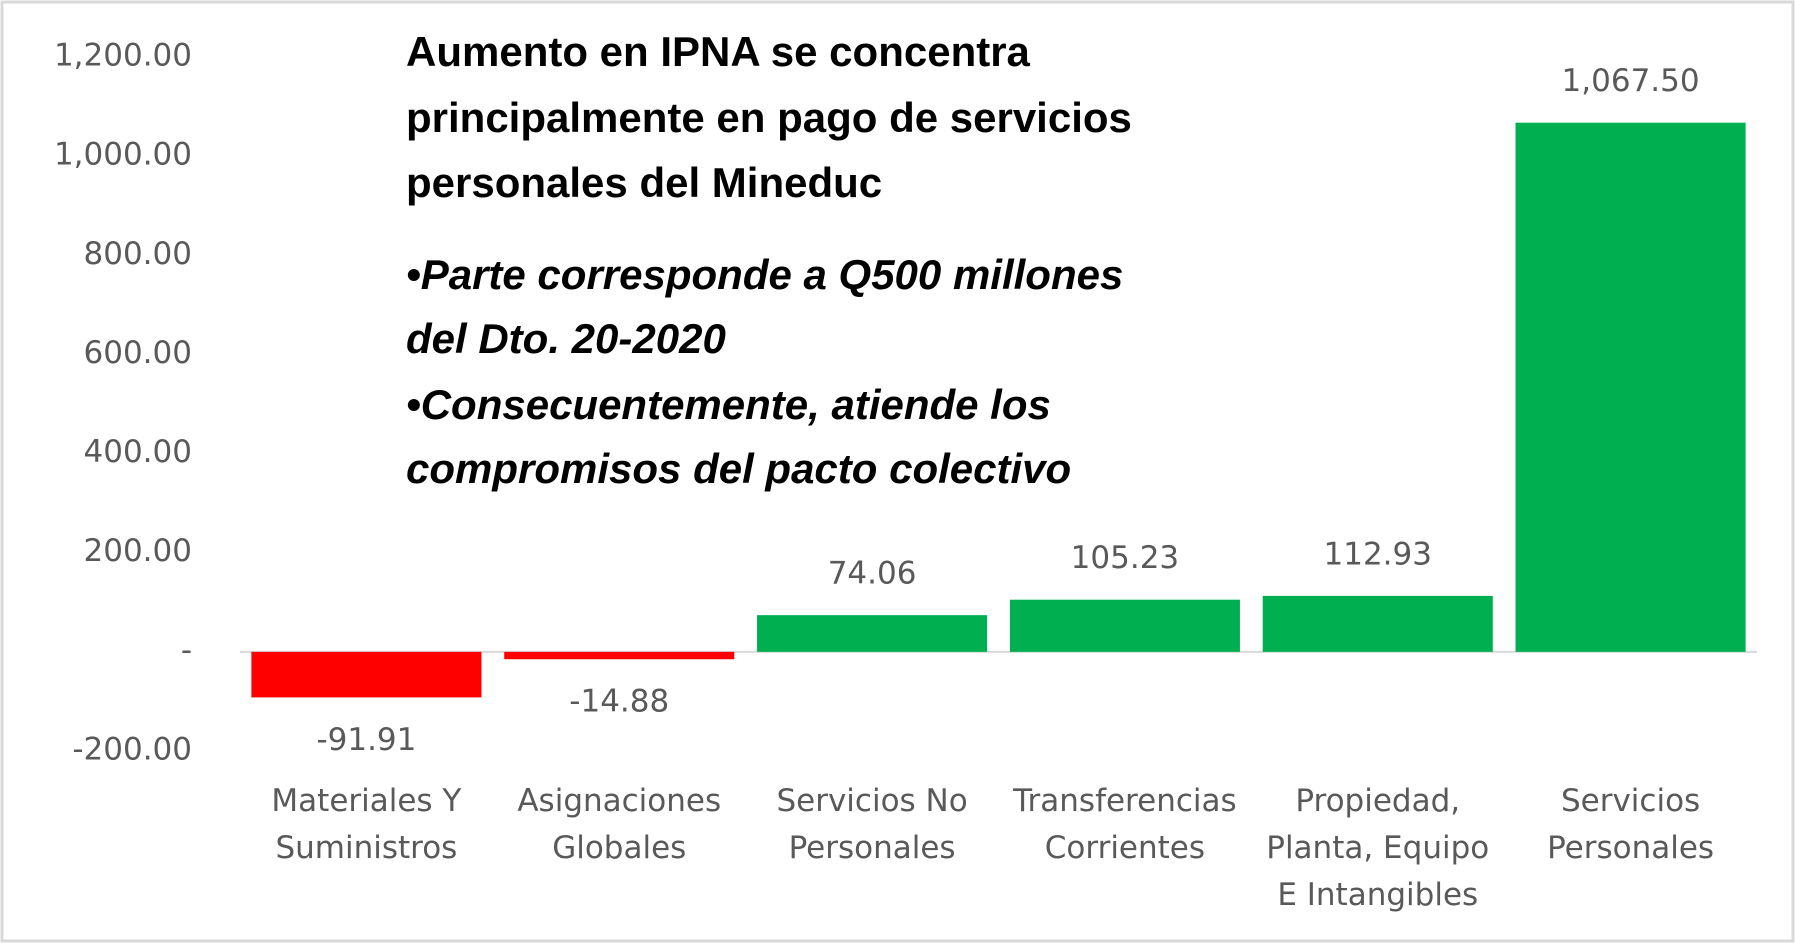  Describe the element at coordinates (728, 404) in the screenshot. I see `annotation-bullet: •Consecuentemente, atiende los` at that location.